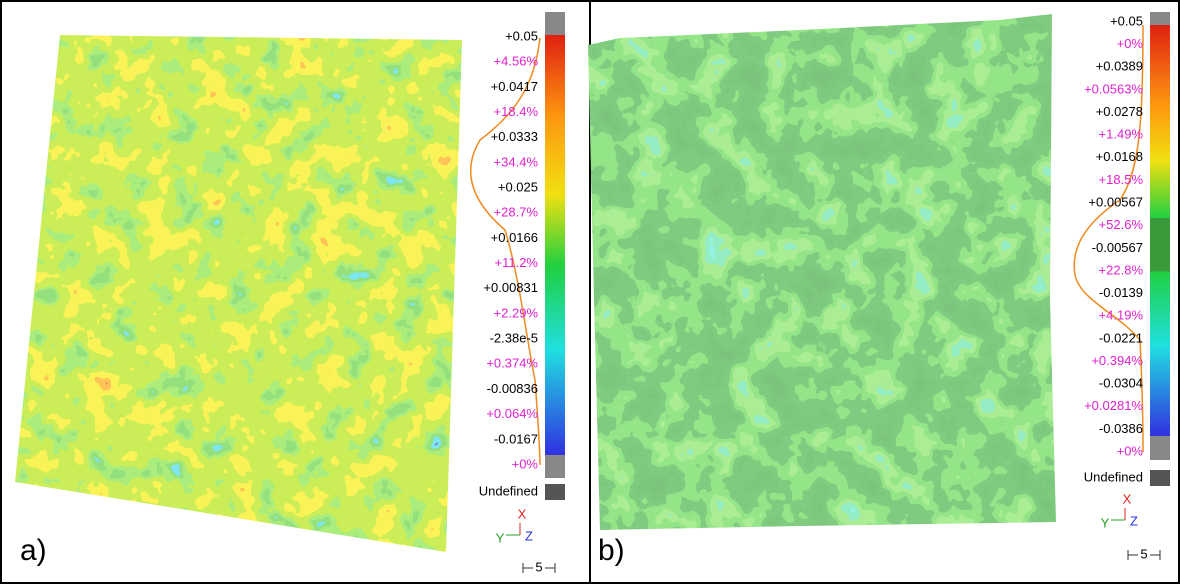 This screenshot has height=584, width=1180. What do you see at coordinates (516, 61) in the screenshot?
I see `percentage-label: +4.56%` at bounding box center [516, 61].